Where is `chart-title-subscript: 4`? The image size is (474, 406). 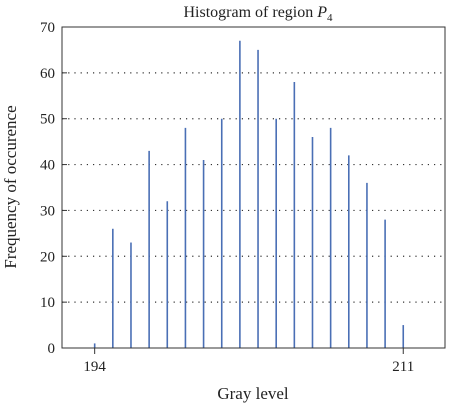
chart-title-subscript: 4 is located at coordinates (330, 18).